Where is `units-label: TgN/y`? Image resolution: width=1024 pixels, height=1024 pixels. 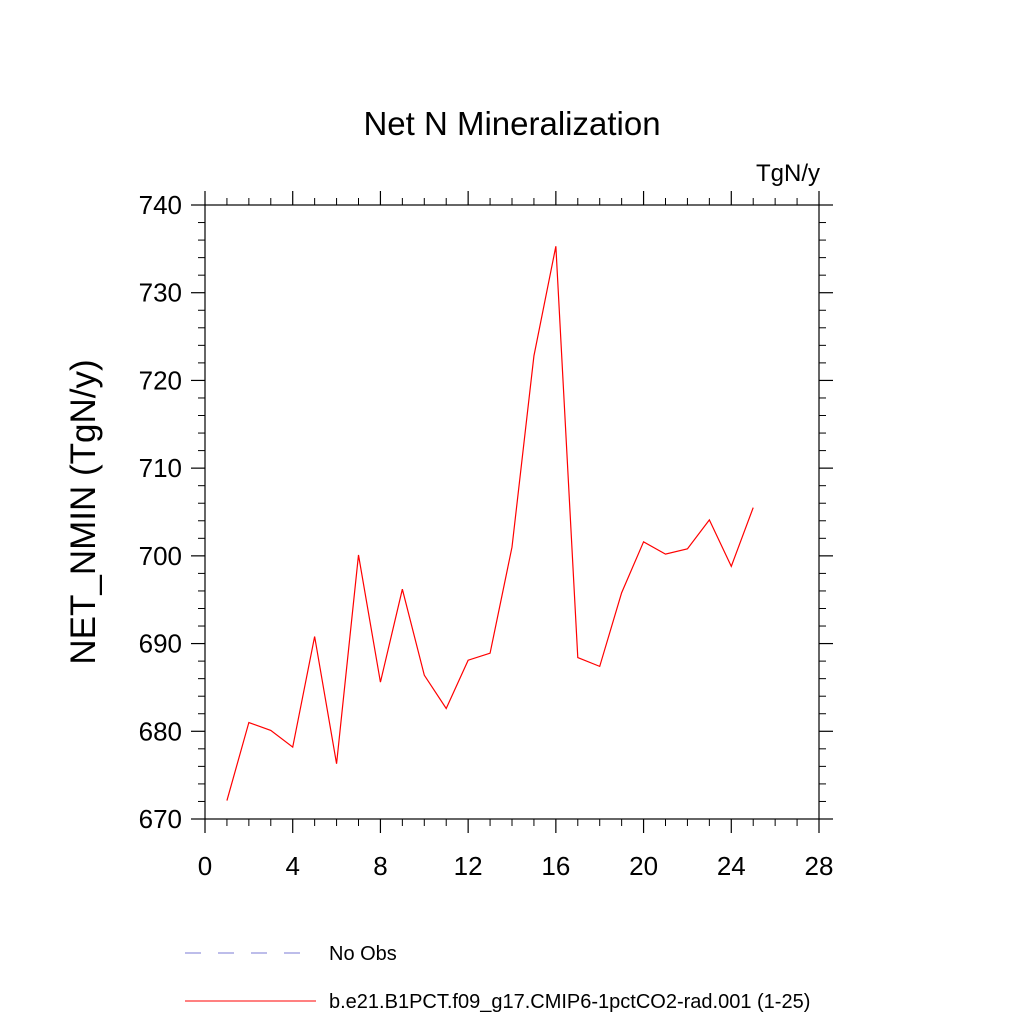
units-label: TgN/y is located at coordinates (788, 173).